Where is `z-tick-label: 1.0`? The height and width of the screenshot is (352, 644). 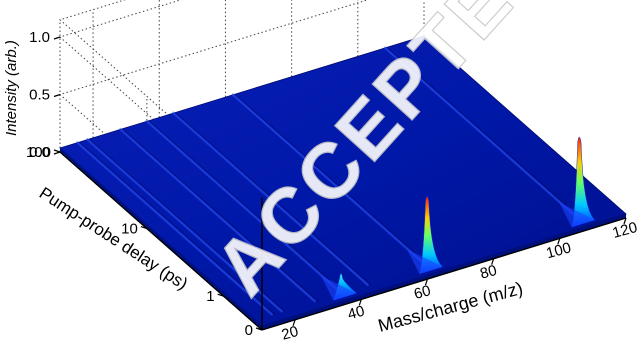
z-tick-label: 1.0 is located at coordinates (39, 37).